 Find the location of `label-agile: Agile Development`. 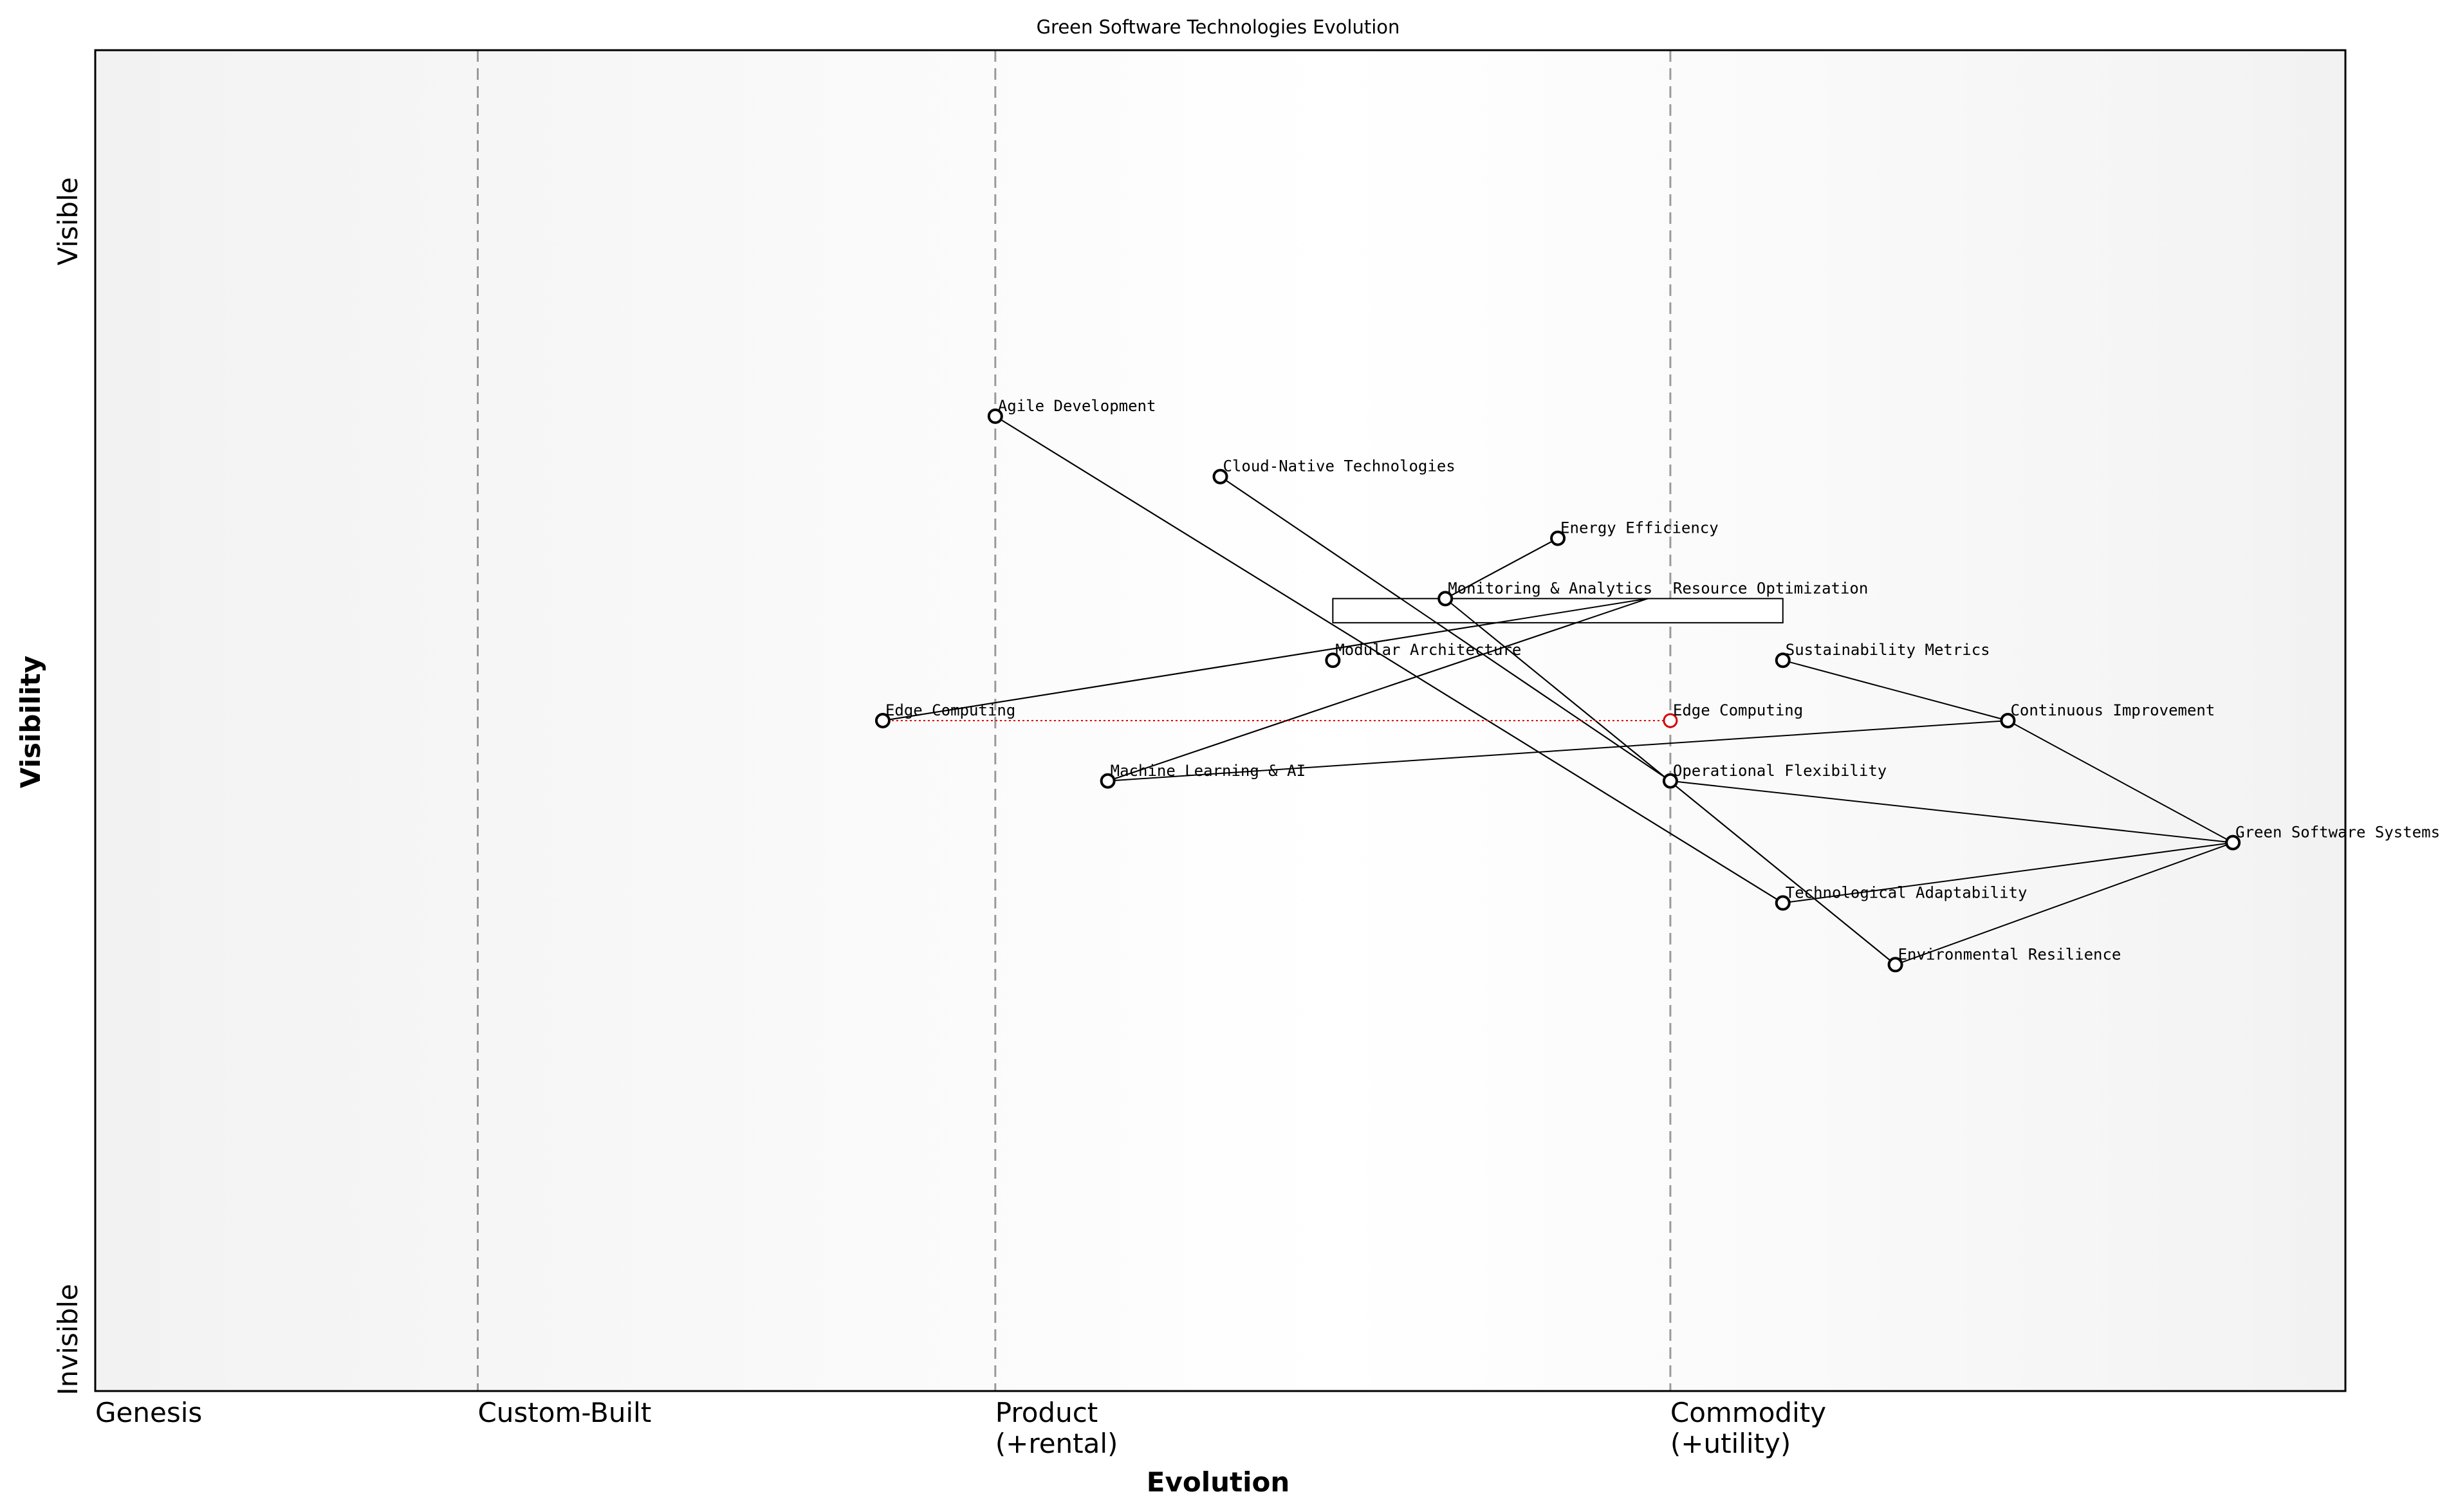

label-agile: Agile Development is located at coordinates (1077, 406).